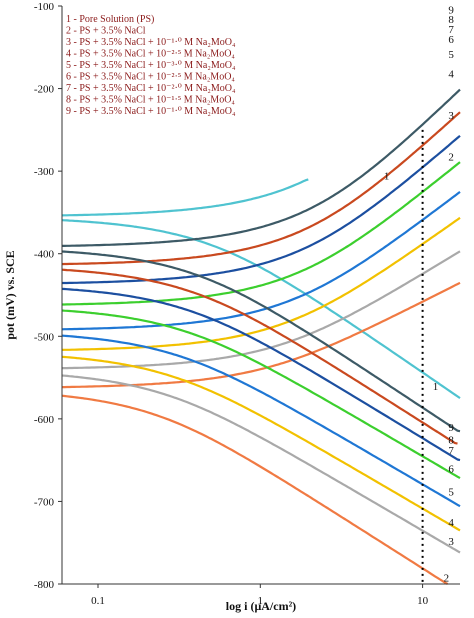 Image resolution: width=474 pixels, height=618 pixels. Describe the element at coordinates (150, 100) in the screenshot. I see `legend-entry: 8 - PS + 3.5% NaCl + 10⁻¹·⁵ M Na₂MoO₄` at that location.